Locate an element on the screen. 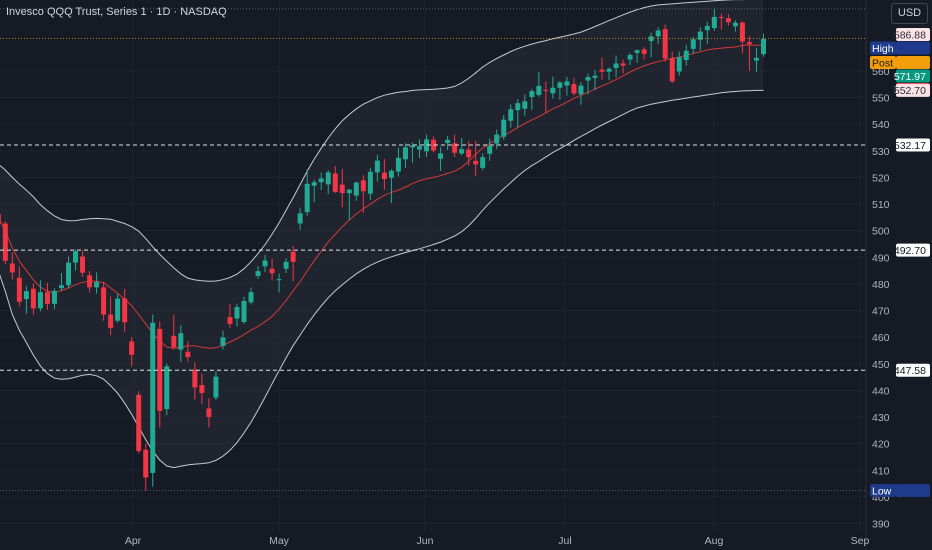 The image size is (932, 550). x-tick-label: Jul is located at coordinates (564, 541).